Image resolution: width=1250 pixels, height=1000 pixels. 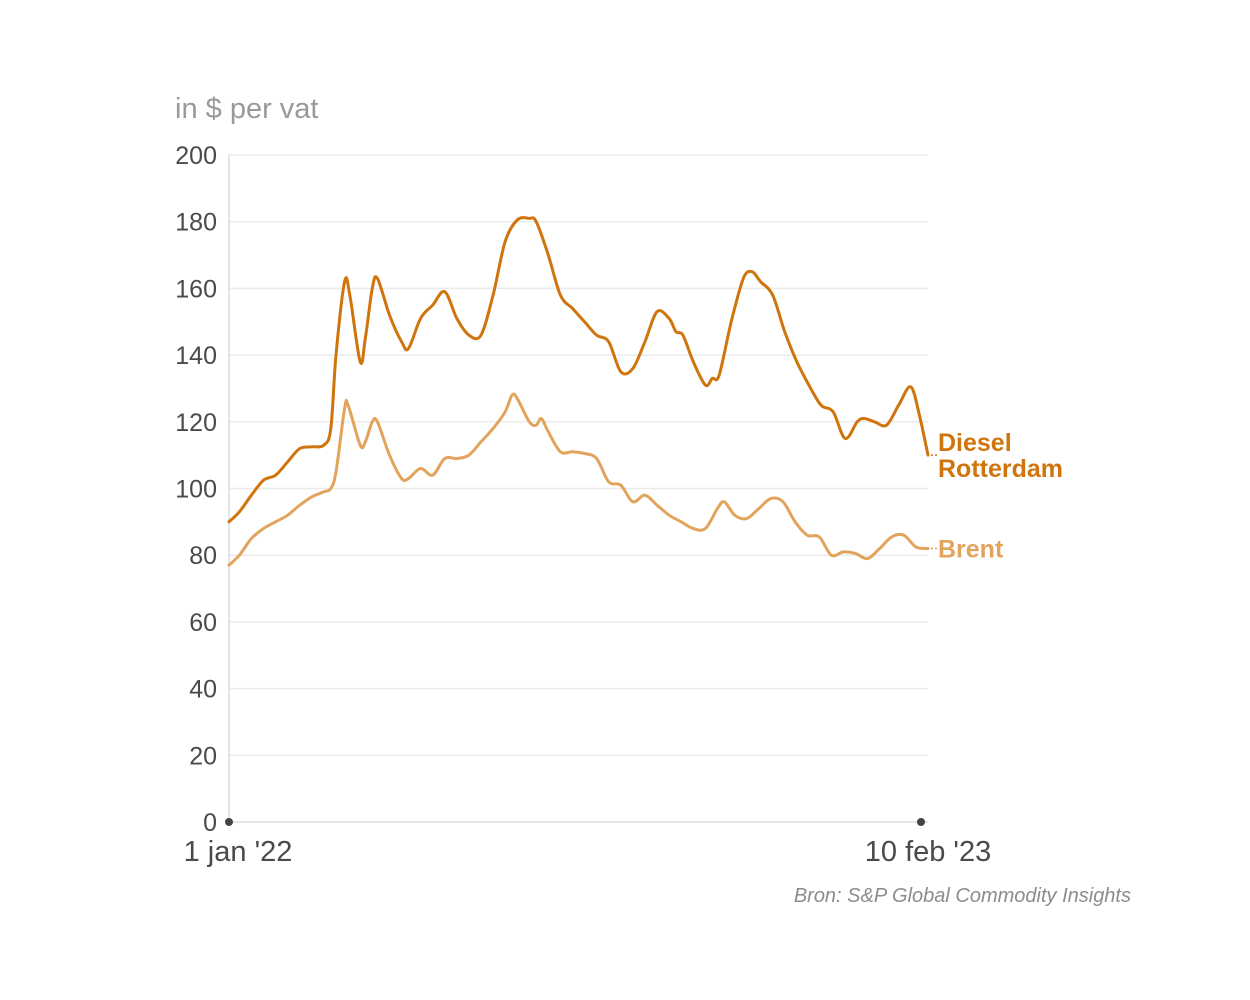 What do you see at coordinates (196, 156) in the screenshot?
I see `y-tick-label: 200` at bounding box center [196, 156].